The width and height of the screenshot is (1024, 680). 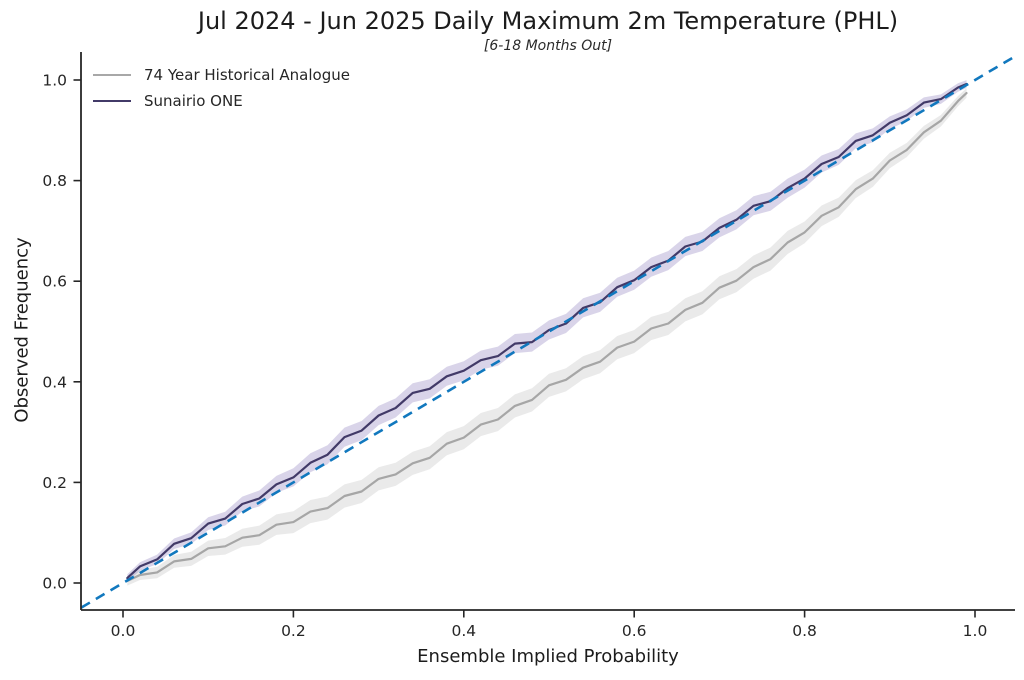 What do you see at coordinates (54, 483) in the screenshot?
I see `y-tick-label: 0.2` at bounding box center [54, 483].